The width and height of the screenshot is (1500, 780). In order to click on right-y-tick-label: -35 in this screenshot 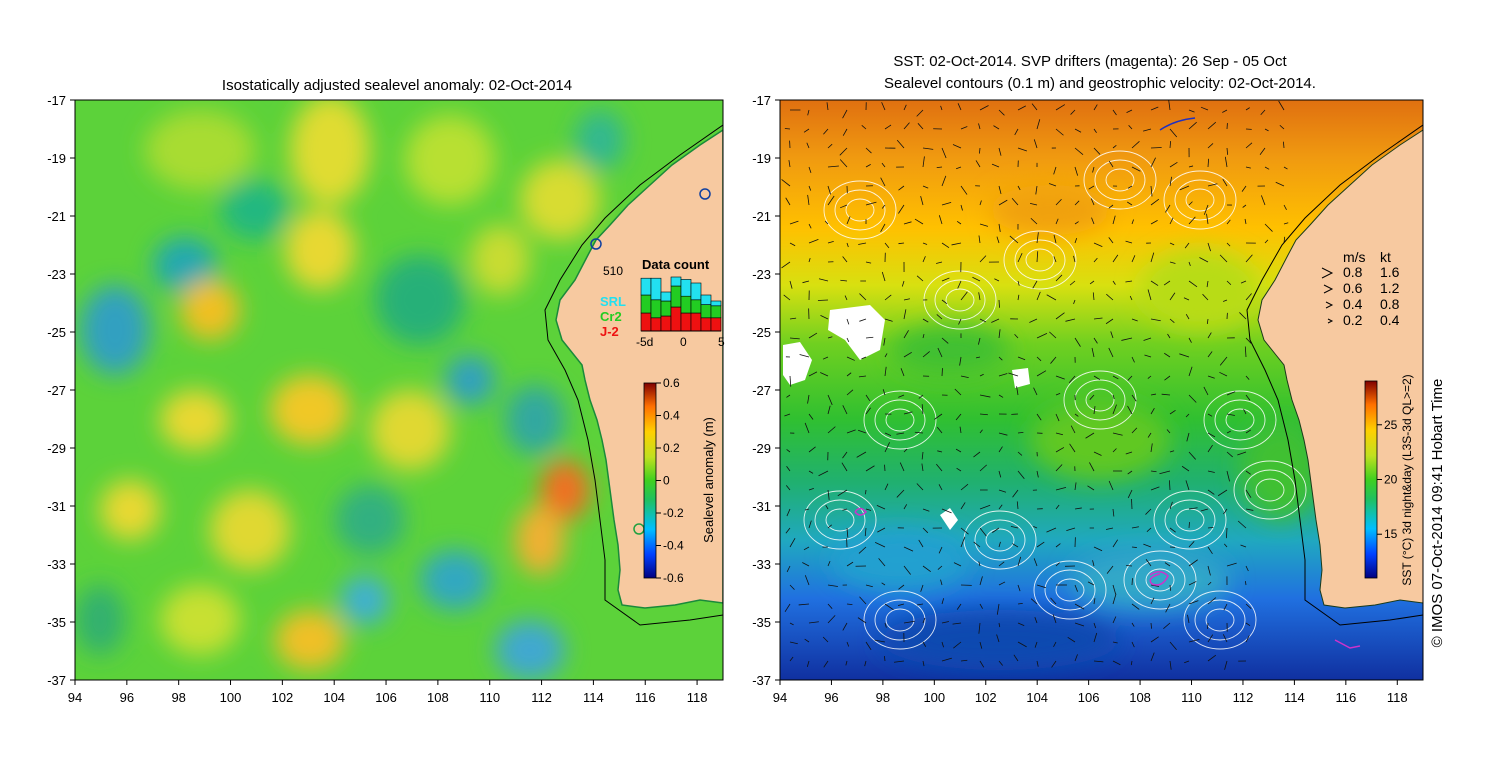, I will do `click(761, 622)`.